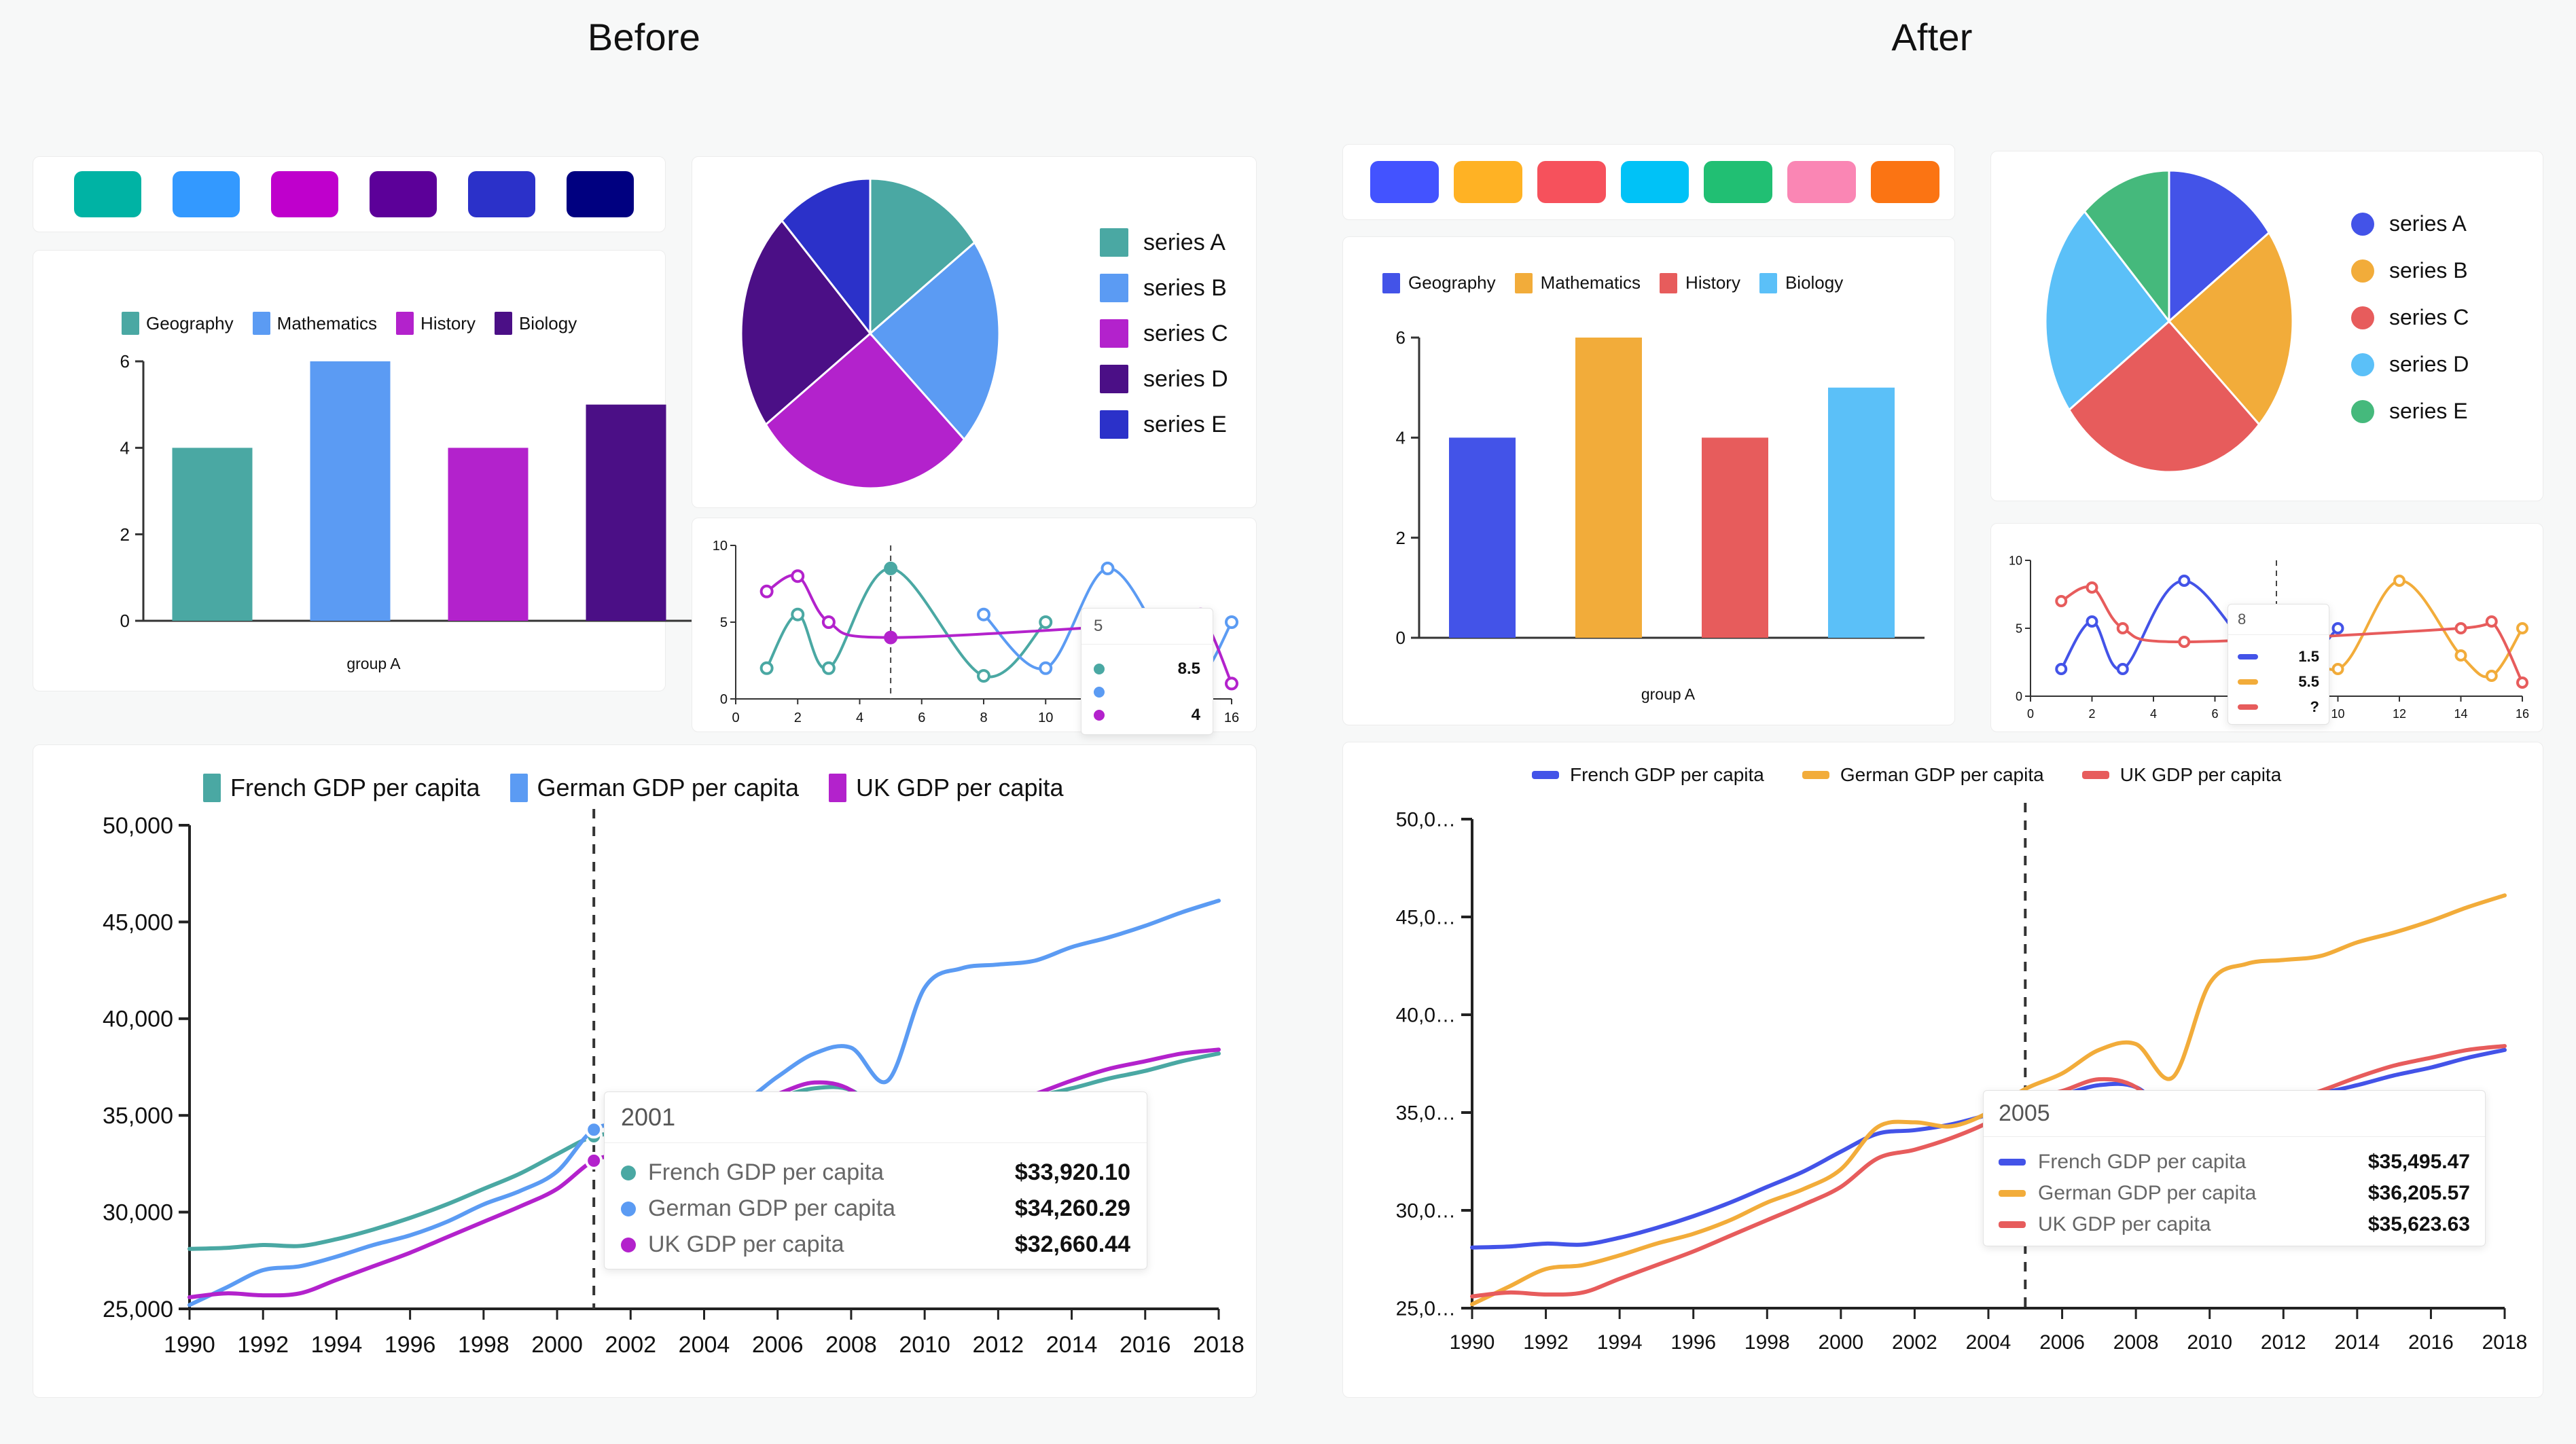  I want to click on tooltip-series-value: 5.5, so click(2308, 681).